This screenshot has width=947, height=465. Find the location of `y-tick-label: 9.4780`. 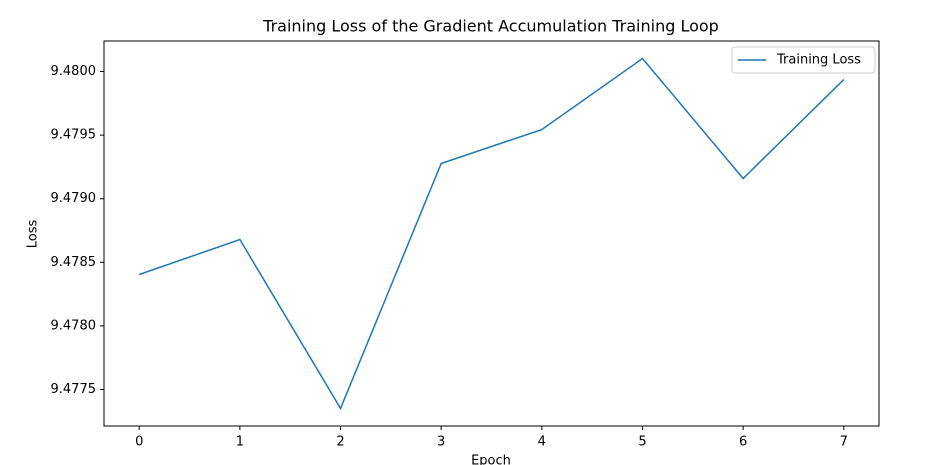

y-tick-label: 9.4780 is located at coordinates (74, 325).